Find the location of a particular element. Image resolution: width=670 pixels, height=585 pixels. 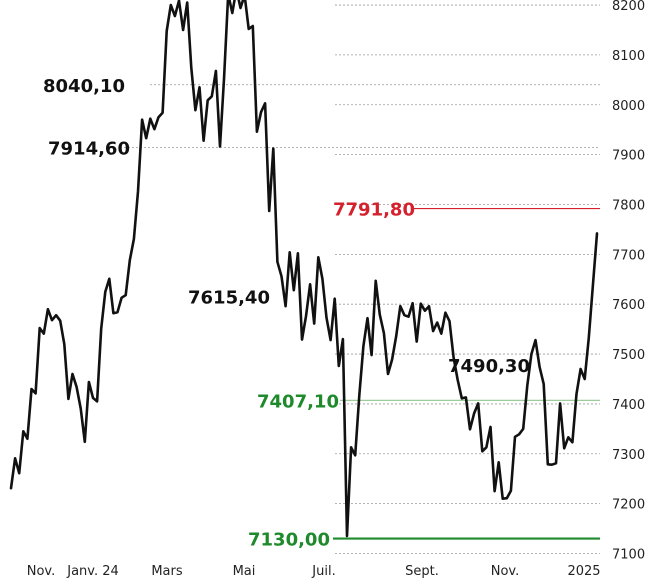

y-tick-label: 7400 is located at coordinates (628, 405).